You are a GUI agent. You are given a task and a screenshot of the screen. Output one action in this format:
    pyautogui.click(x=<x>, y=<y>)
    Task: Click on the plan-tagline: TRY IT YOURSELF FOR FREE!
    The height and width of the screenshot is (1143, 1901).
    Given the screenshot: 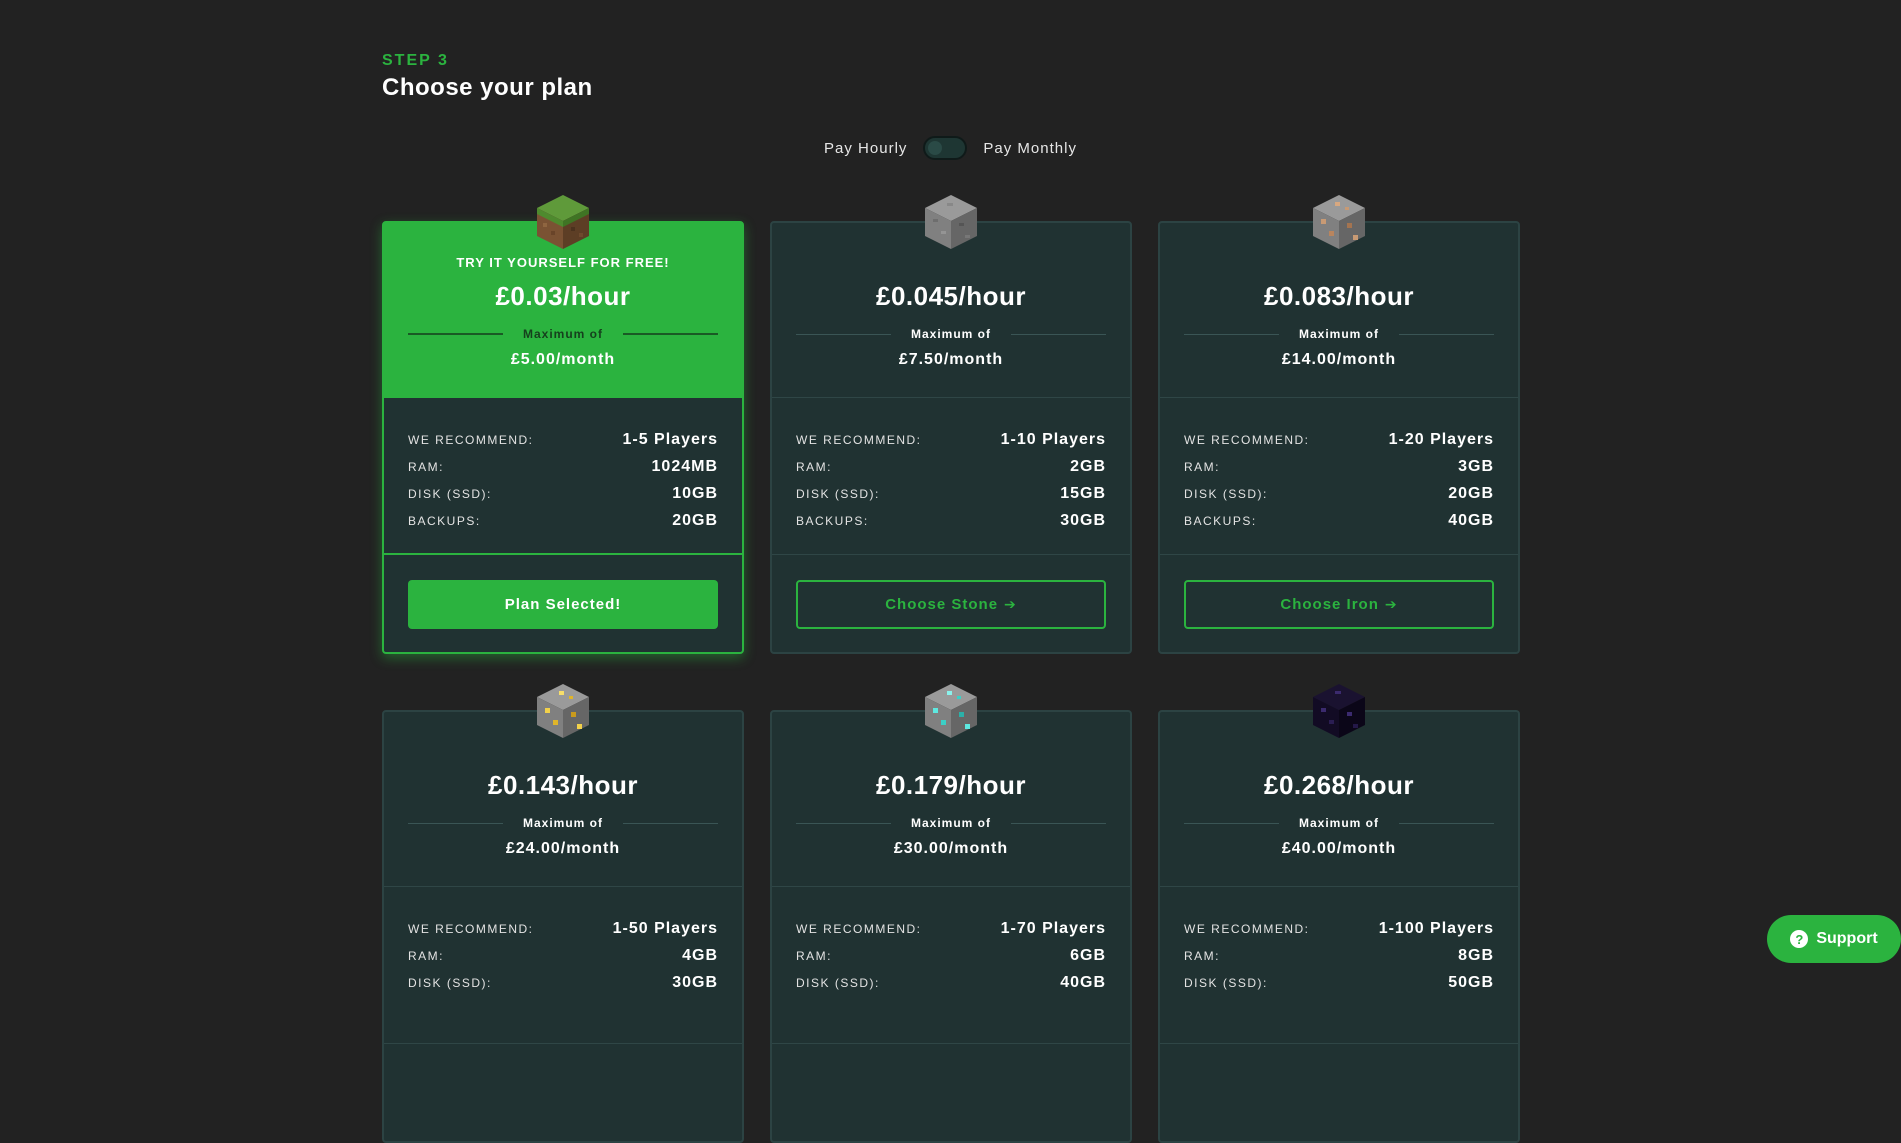 What is the action you would take?
    pyautogui.click(x=563, y=262)
    